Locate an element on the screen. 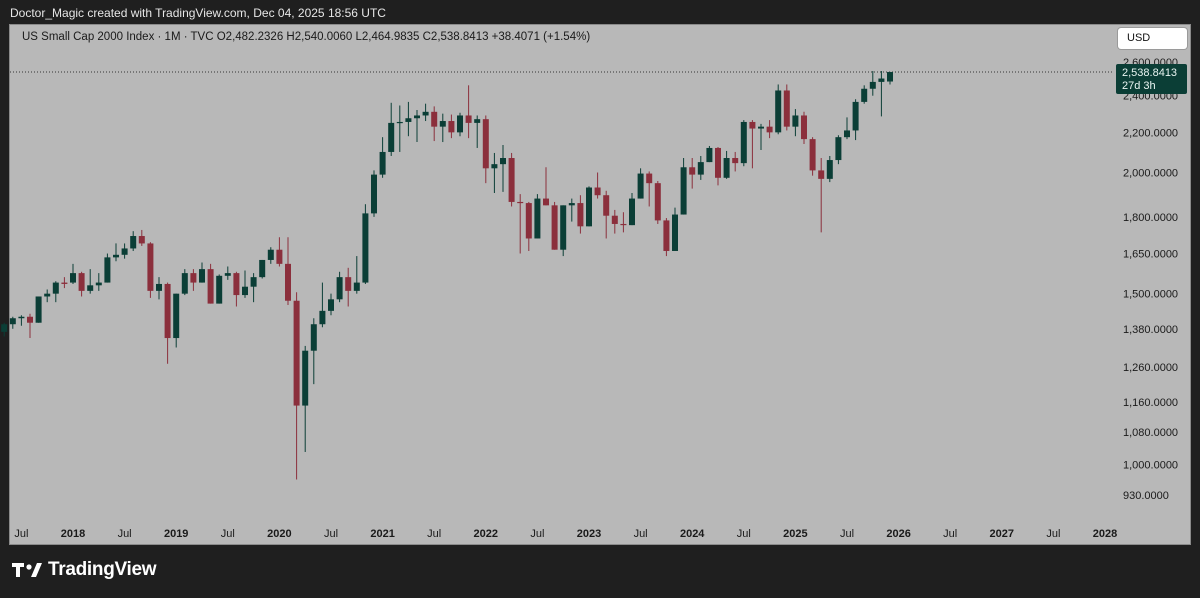  price-tick-label: 1,260.0000 is located at coordinates (1150, 368).